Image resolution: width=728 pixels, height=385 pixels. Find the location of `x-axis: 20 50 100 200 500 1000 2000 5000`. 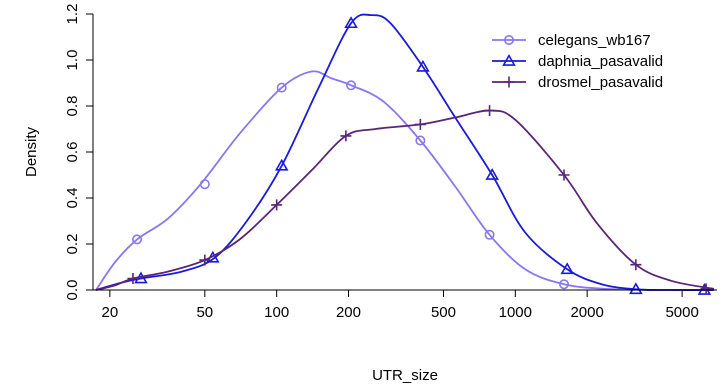

x-axis: 20 50 100 200 500 1000 2000 5000 is located at coordinates (400, 305).